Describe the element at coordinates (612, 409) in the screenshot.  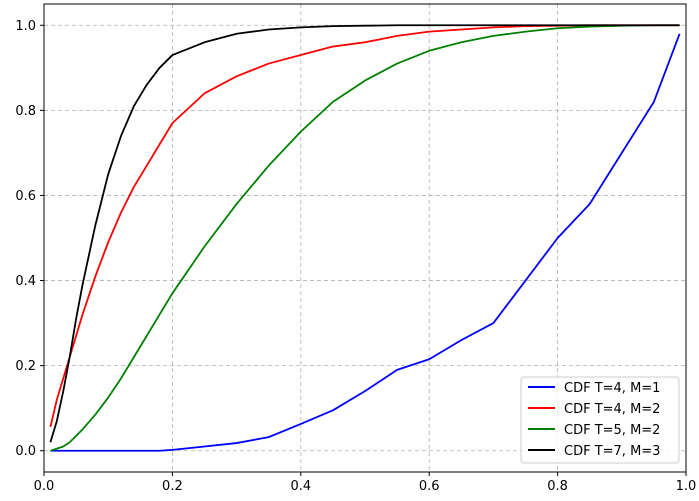
I see `legend-label-1: CDF T=4, M=2` at that location.